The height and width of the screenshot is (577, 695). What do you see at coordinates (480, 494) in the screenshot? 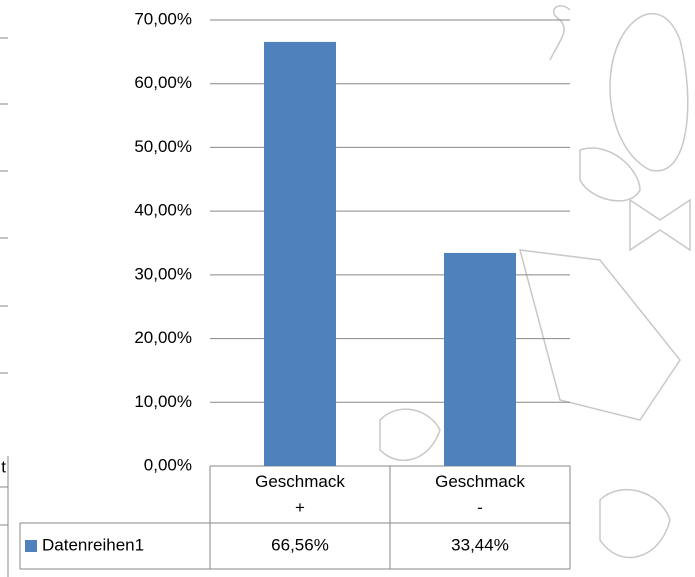
I see `x-tick-label: Geschmack -` at bounding box center [480, 494].